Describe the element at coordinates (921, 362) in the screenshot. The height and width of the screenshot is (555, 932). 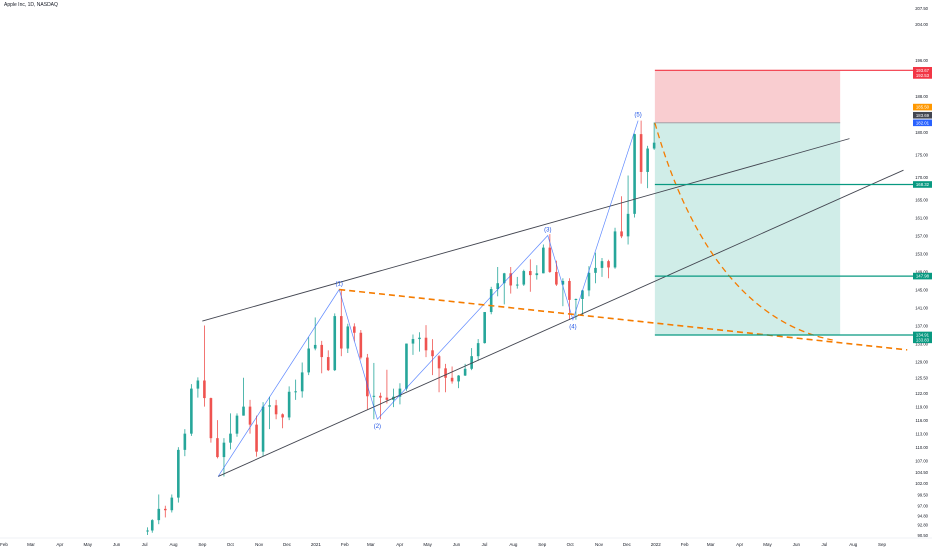
I see `y-tick-label: 129.00` at that location.